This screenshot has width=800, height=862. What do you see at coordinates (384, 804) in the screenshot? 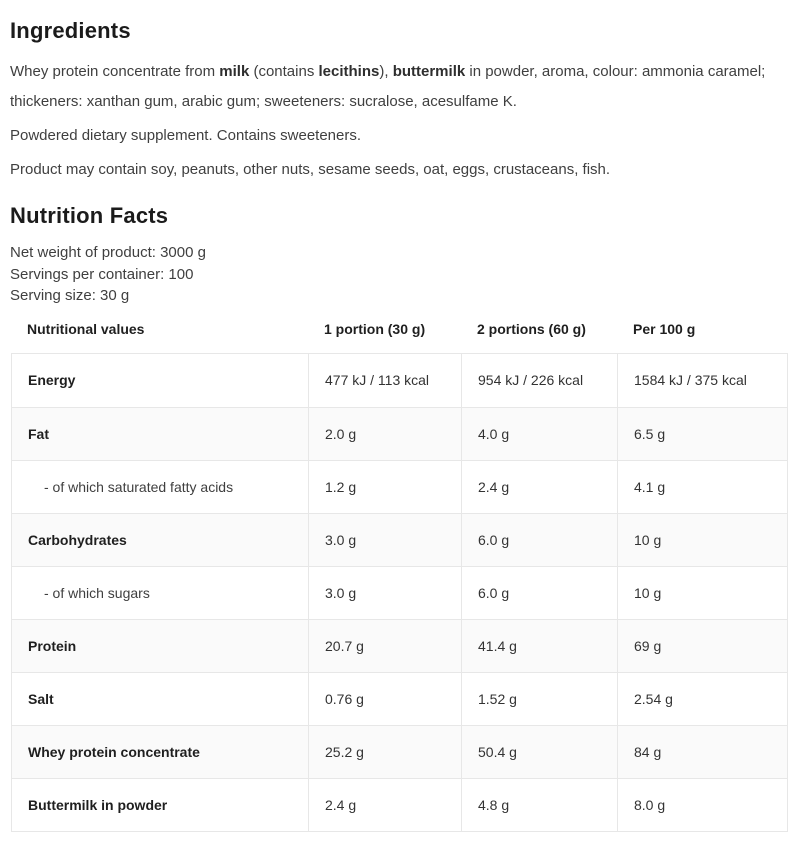
I see `value-1-portion: 2.4 g` at bounding box center [384, 804].